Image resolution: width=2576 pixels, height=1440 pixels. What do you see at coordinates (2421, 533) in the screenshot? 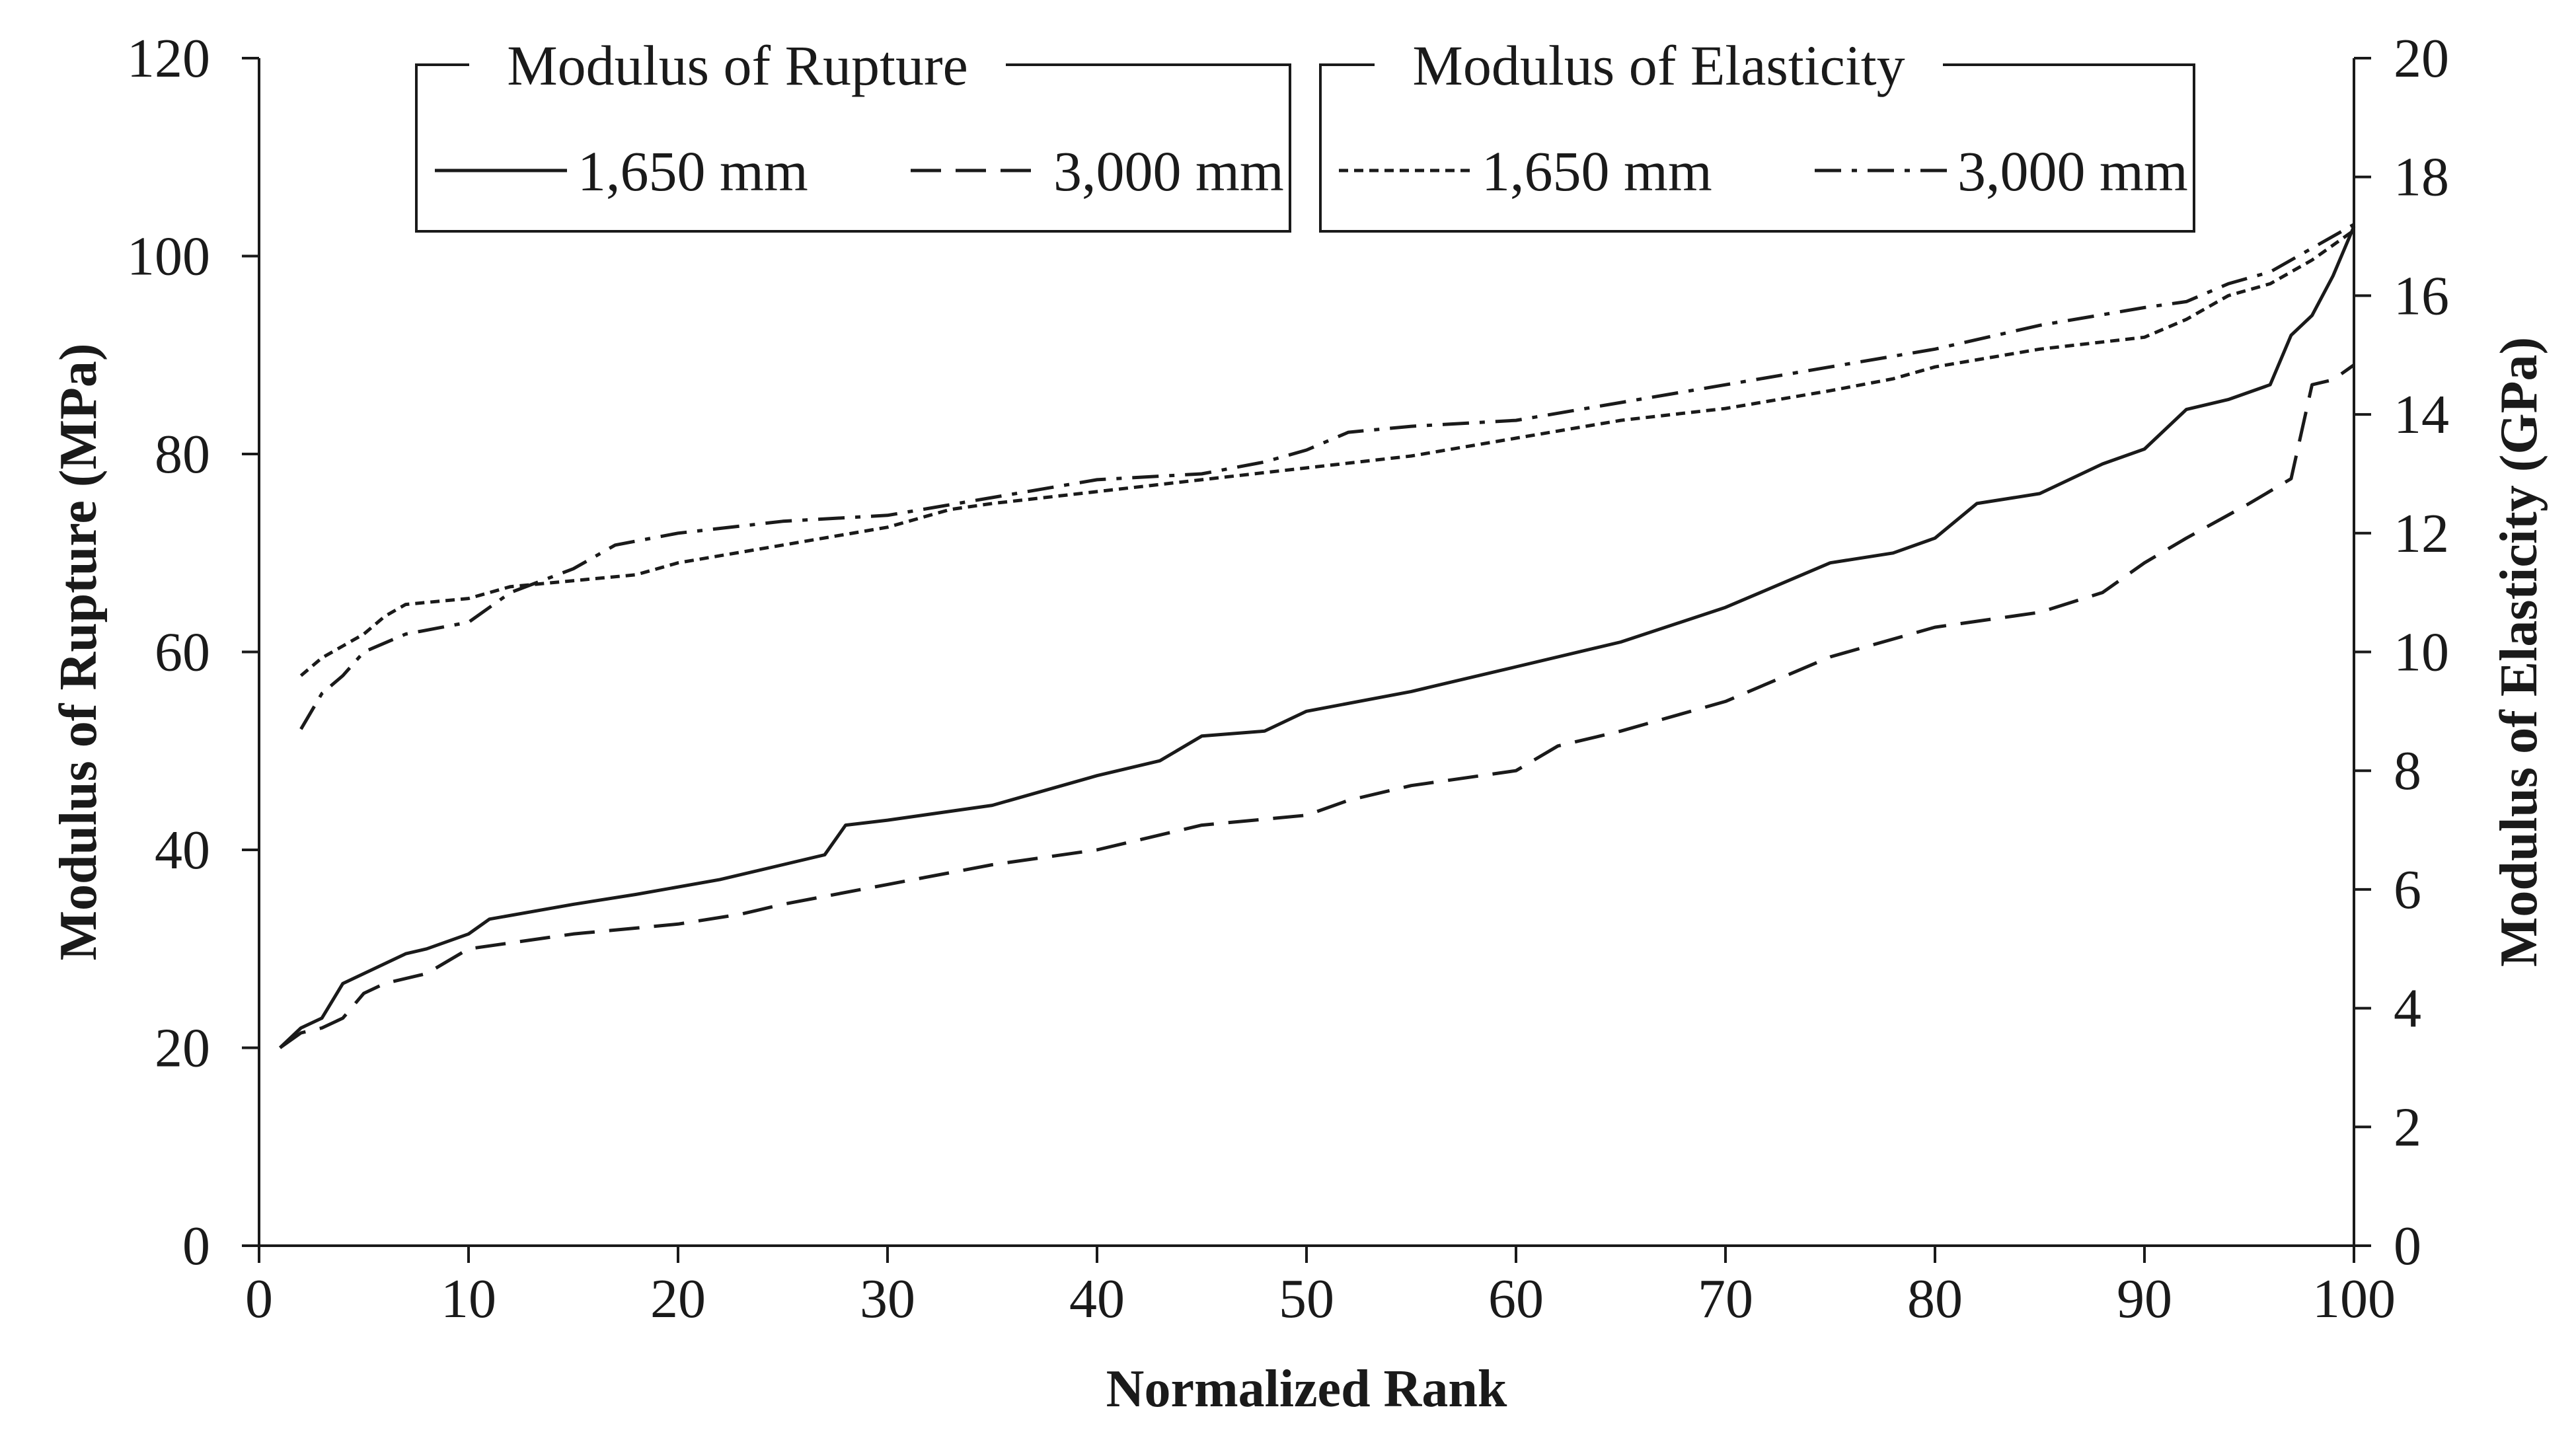
I see `y-right-tick-label: 12` at bounding box center [2421, 533].